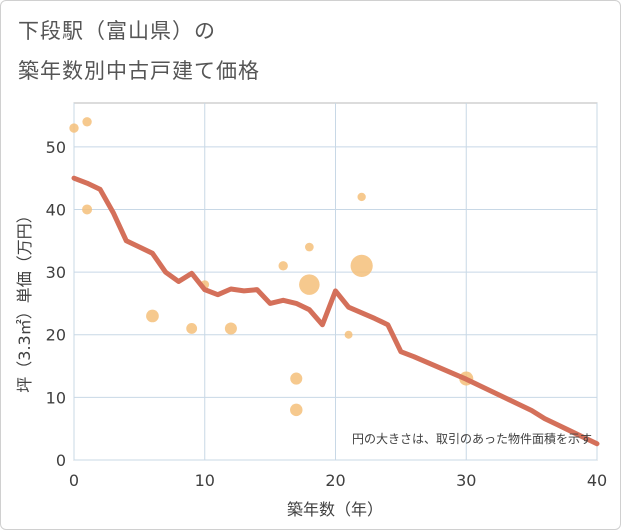 The height and width of the screenshot is (530, 621). I want to click on y-tick-label: 0, so click(61, 460).